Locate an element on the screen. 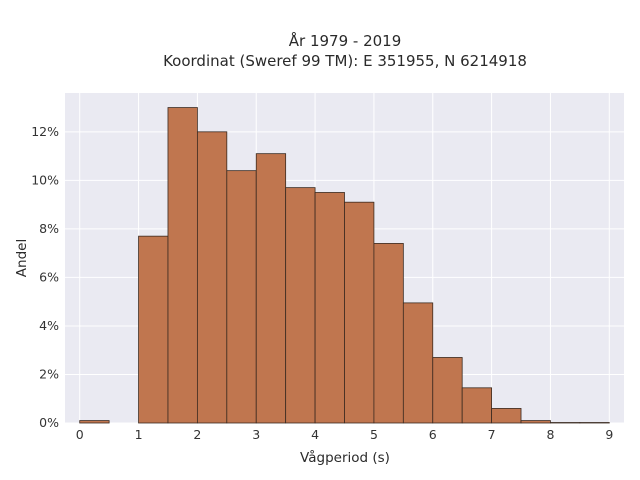 The width and height of the screenshot is (640, 480). x-tick-label: 4 is located at coordinates (315, 434).